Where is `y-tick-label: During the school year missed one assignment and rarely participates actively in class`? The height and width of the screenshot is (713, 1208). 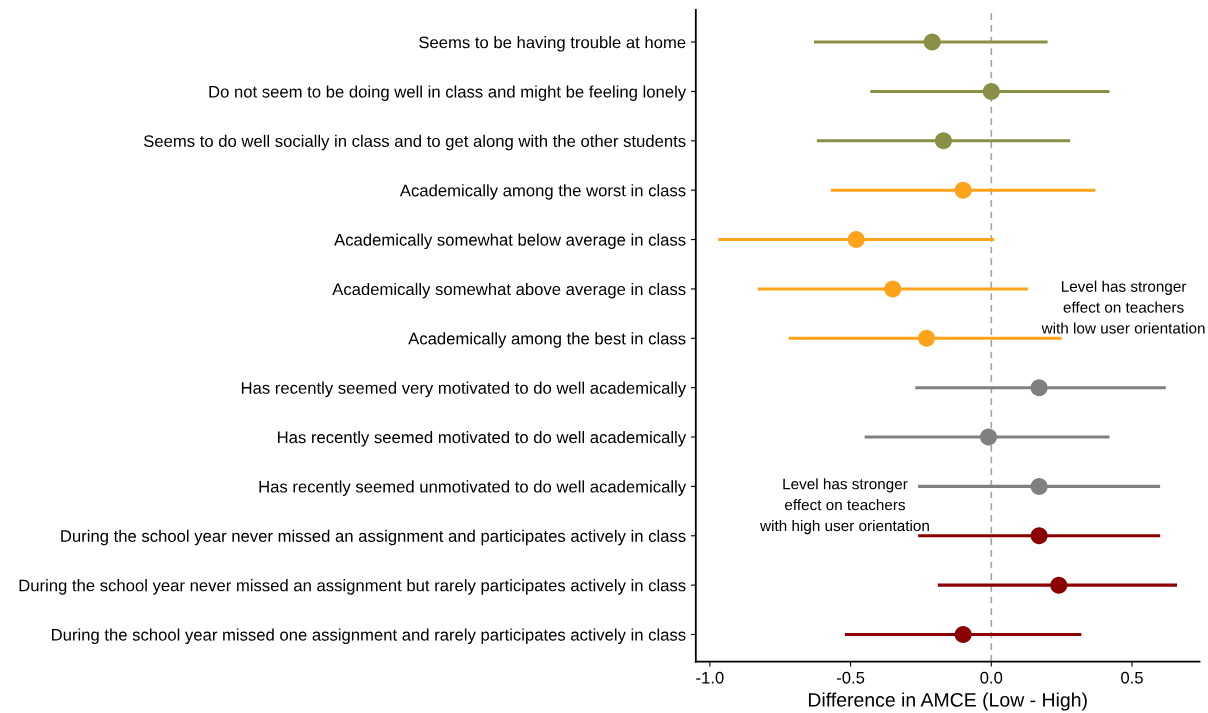
y-tick-label: During the school year missed one assignment and rarely participates actively in class is located at coordinates (369, 636).